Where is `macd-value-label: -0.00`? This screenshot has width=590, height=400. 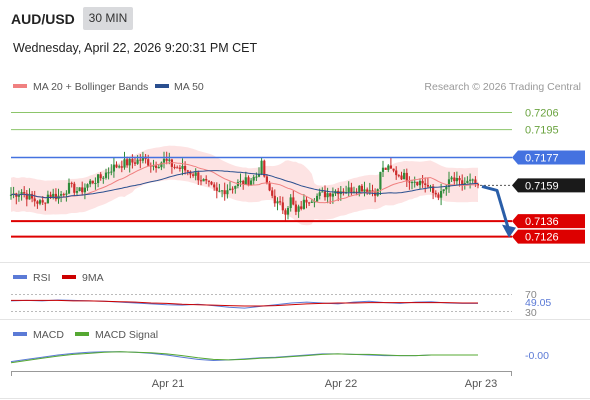
macd-value-label: -0.00 is located at coordinates (537, 356).